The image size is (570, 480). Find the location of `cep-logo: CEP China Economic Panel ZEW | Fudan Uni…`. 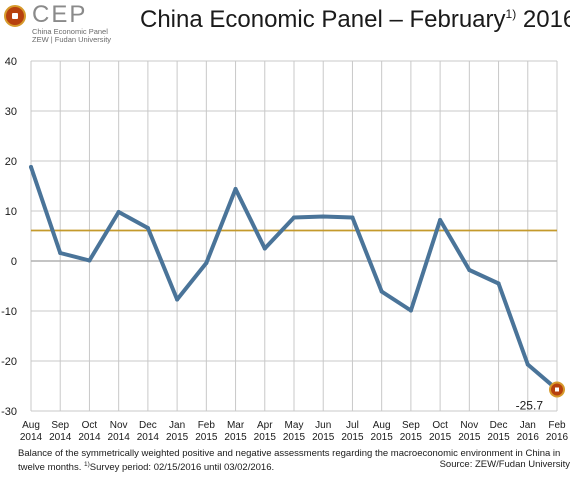

cep-logo: CEP China Economic Panel ZEW | Fudan Uni… is located at coordinates (64, 22).